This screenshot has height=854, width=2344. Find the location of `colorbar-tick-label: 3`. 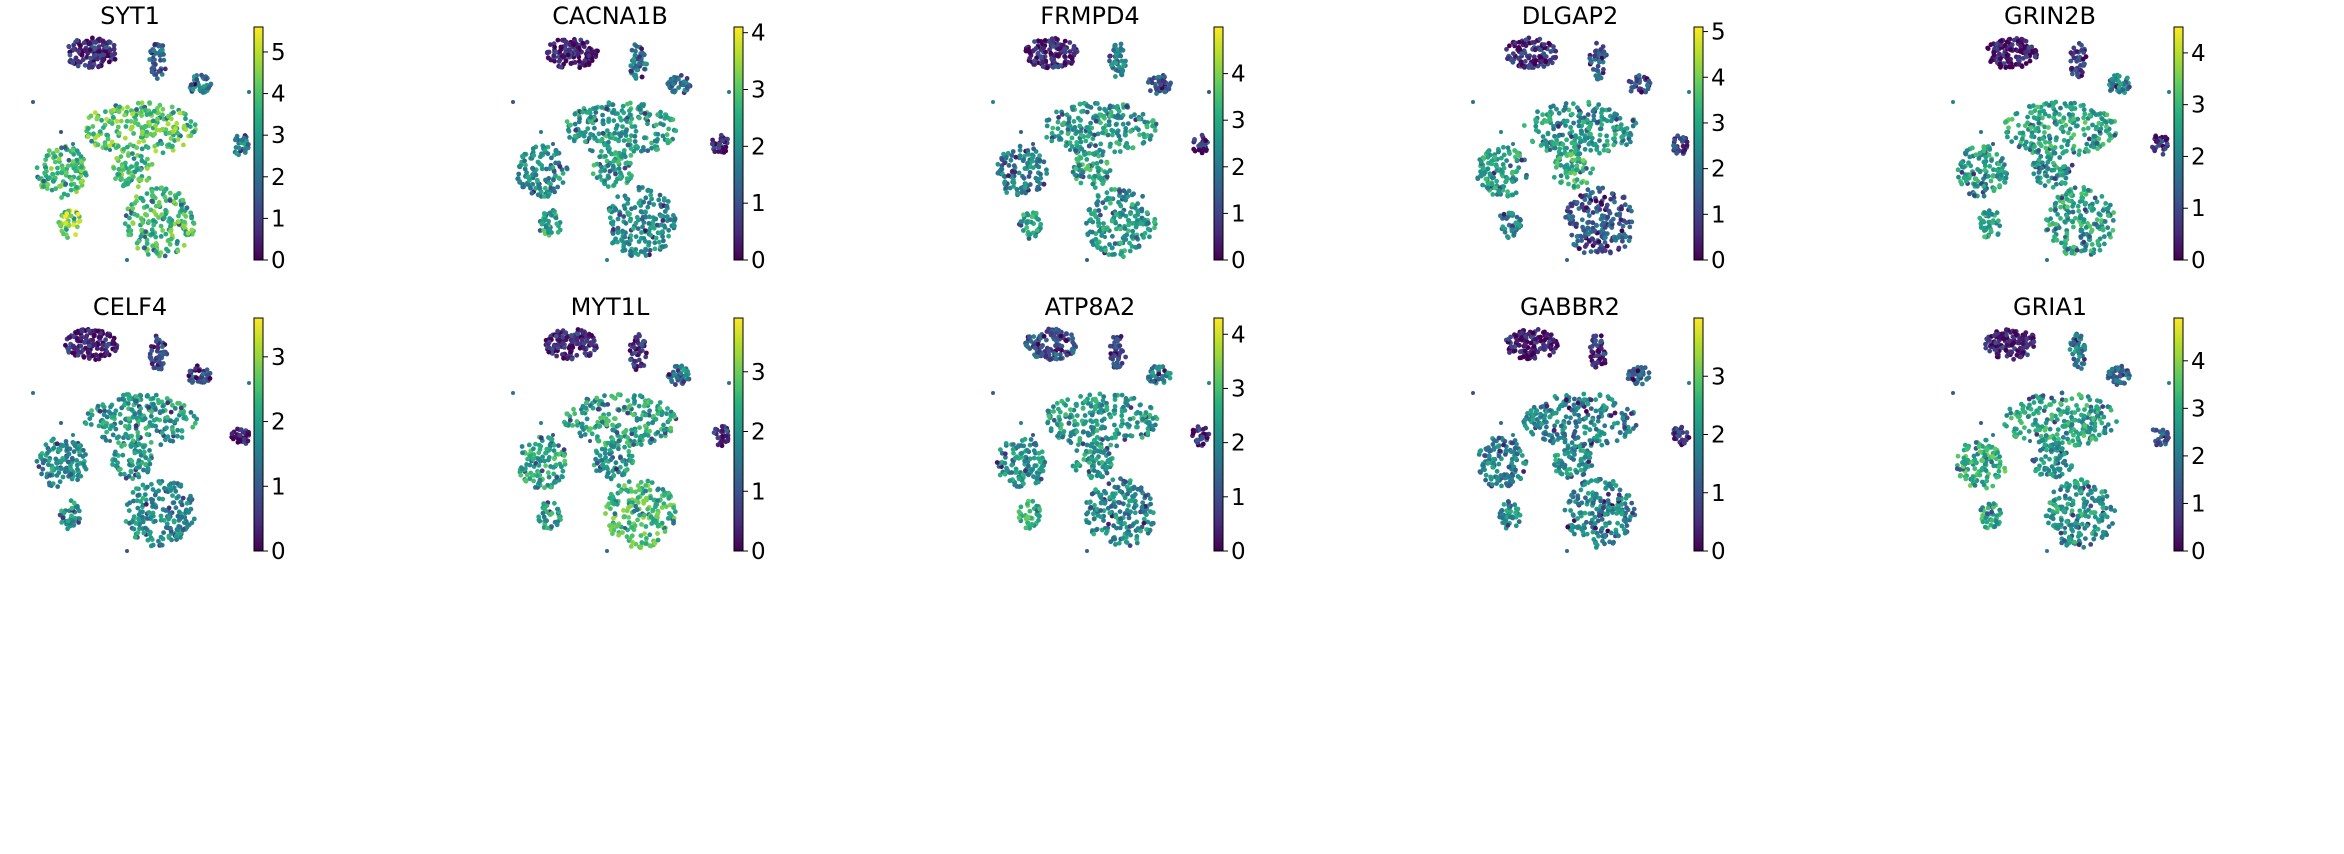

colorbar-tick-label: 3 is located at coordinates (758, 91).